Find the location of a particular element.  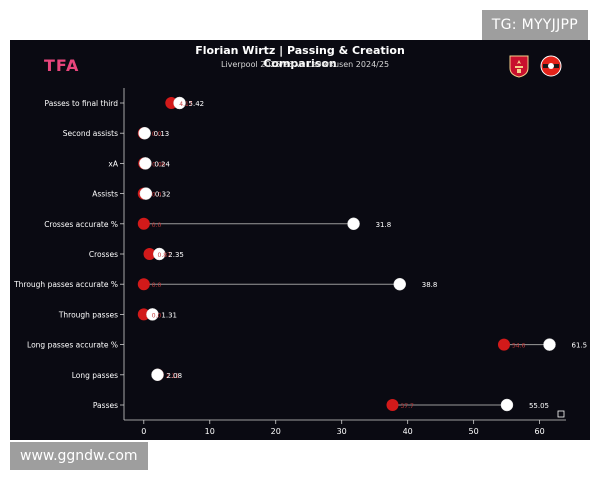

category-label: xA is located at coordinates (113, 163).